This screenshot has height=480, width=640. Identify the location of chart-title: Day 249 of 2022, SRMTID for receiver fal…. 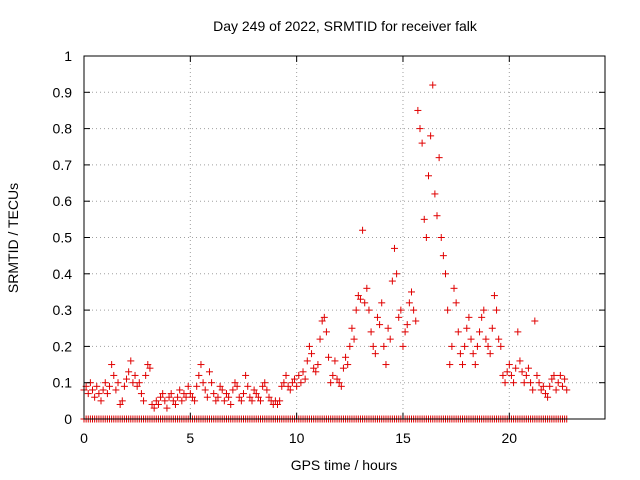
(345, 26).